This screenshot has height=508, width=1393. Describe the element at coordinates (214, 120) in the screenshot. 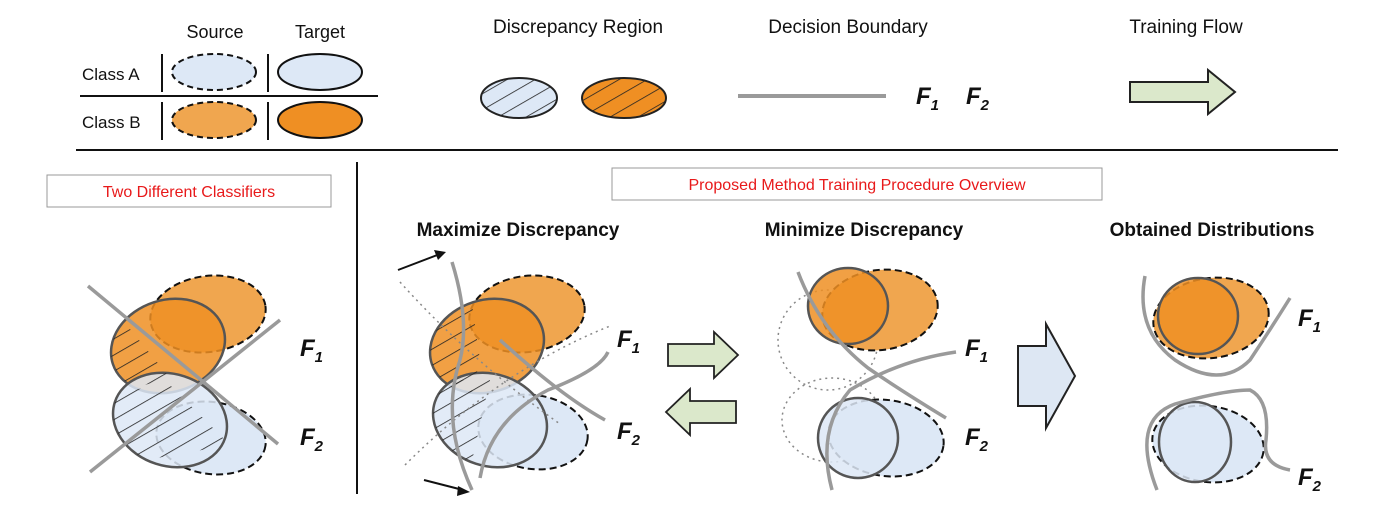

I see `source-class-b-swatch` at that location.